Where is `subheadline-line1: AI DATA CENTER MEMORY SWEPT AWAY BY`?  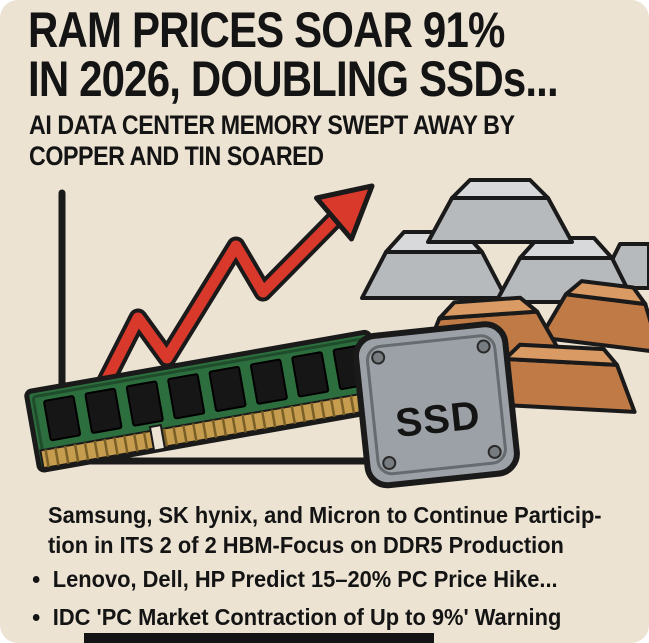 subheadline-line1: AI DATA CENTER MEMORY SWEPT AWAY BY is located at coordinates (272, 125).